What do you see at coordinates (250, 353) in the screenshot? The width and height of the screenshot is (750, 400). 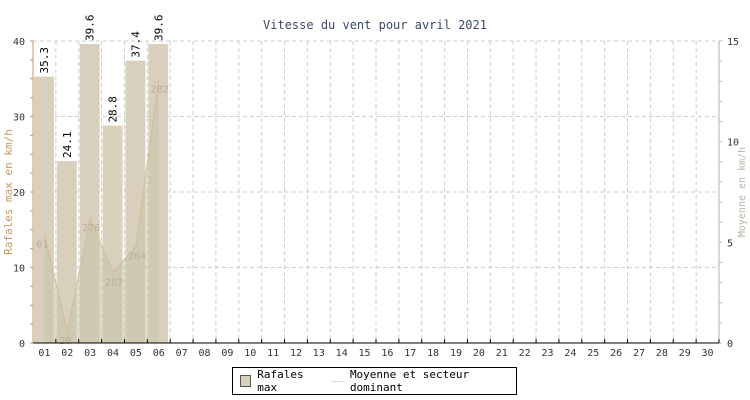 I see `x-tick-label: 10` at bounding box center [250, 353].